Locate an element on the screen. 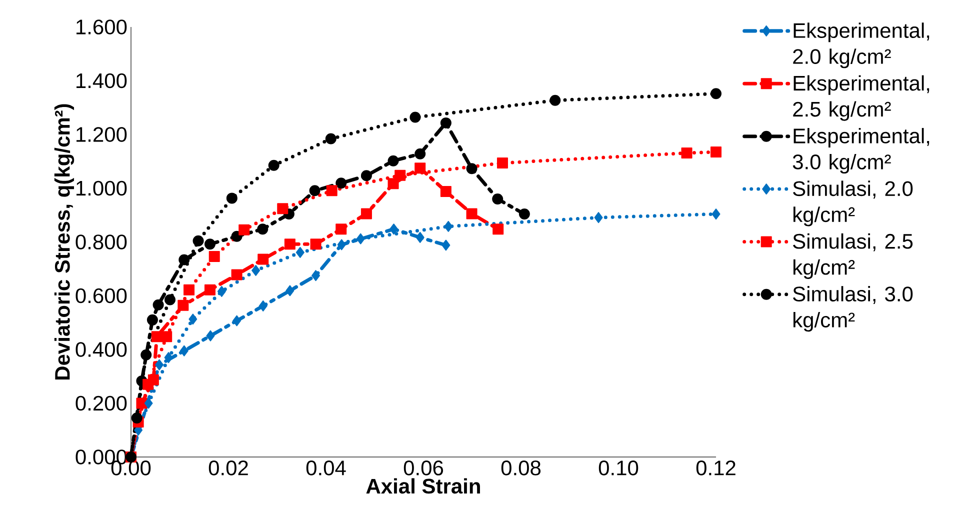  legend-label: Eksperimental, 3.0 kg/cm² is located at coordinates (861, 151).